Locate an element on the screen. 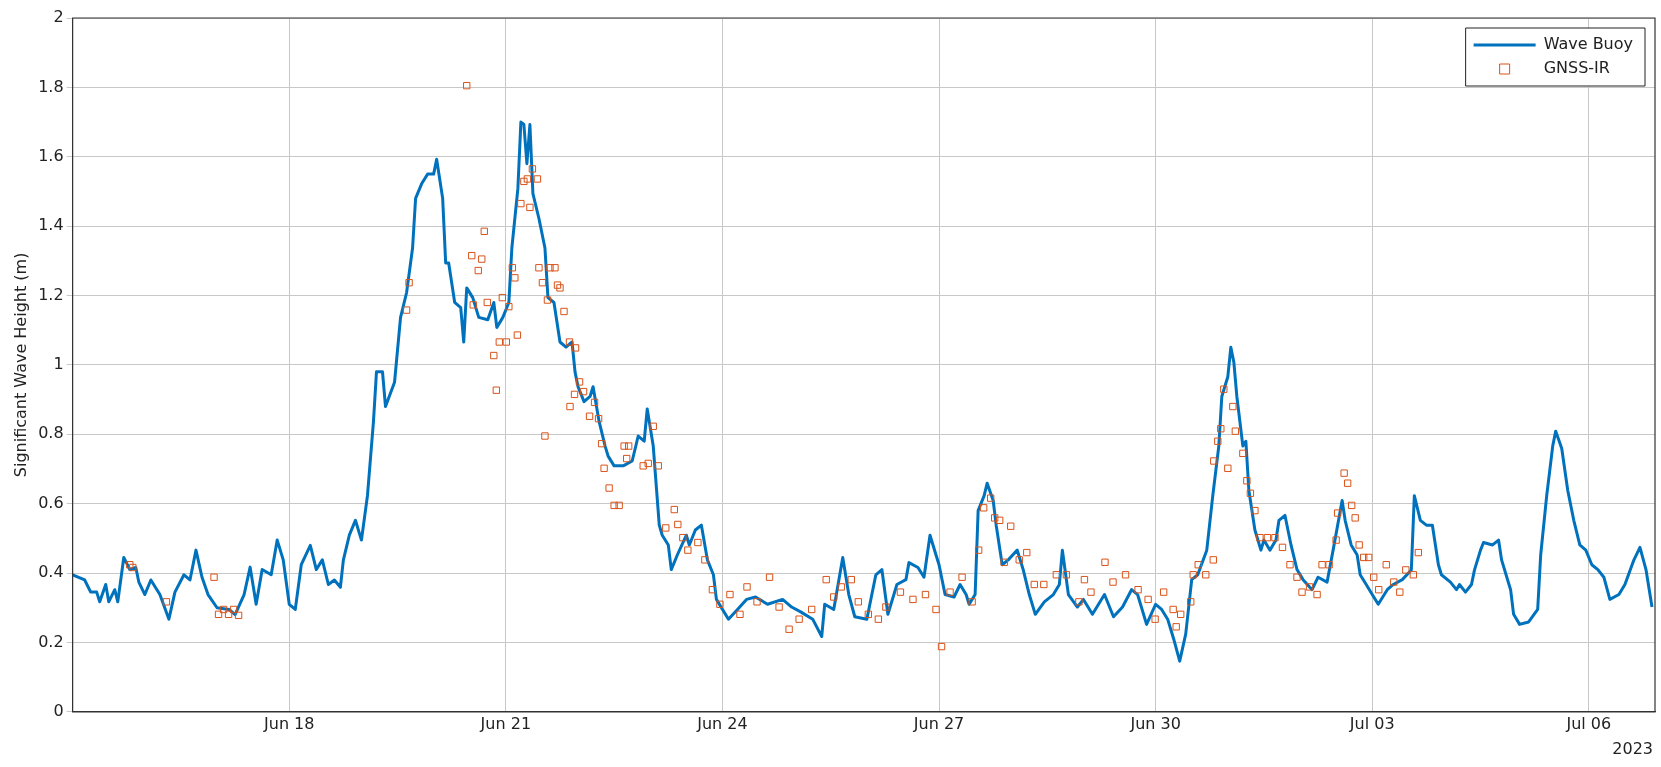  x-tick-label: Jun 18 is located at coordinates (289, 723).